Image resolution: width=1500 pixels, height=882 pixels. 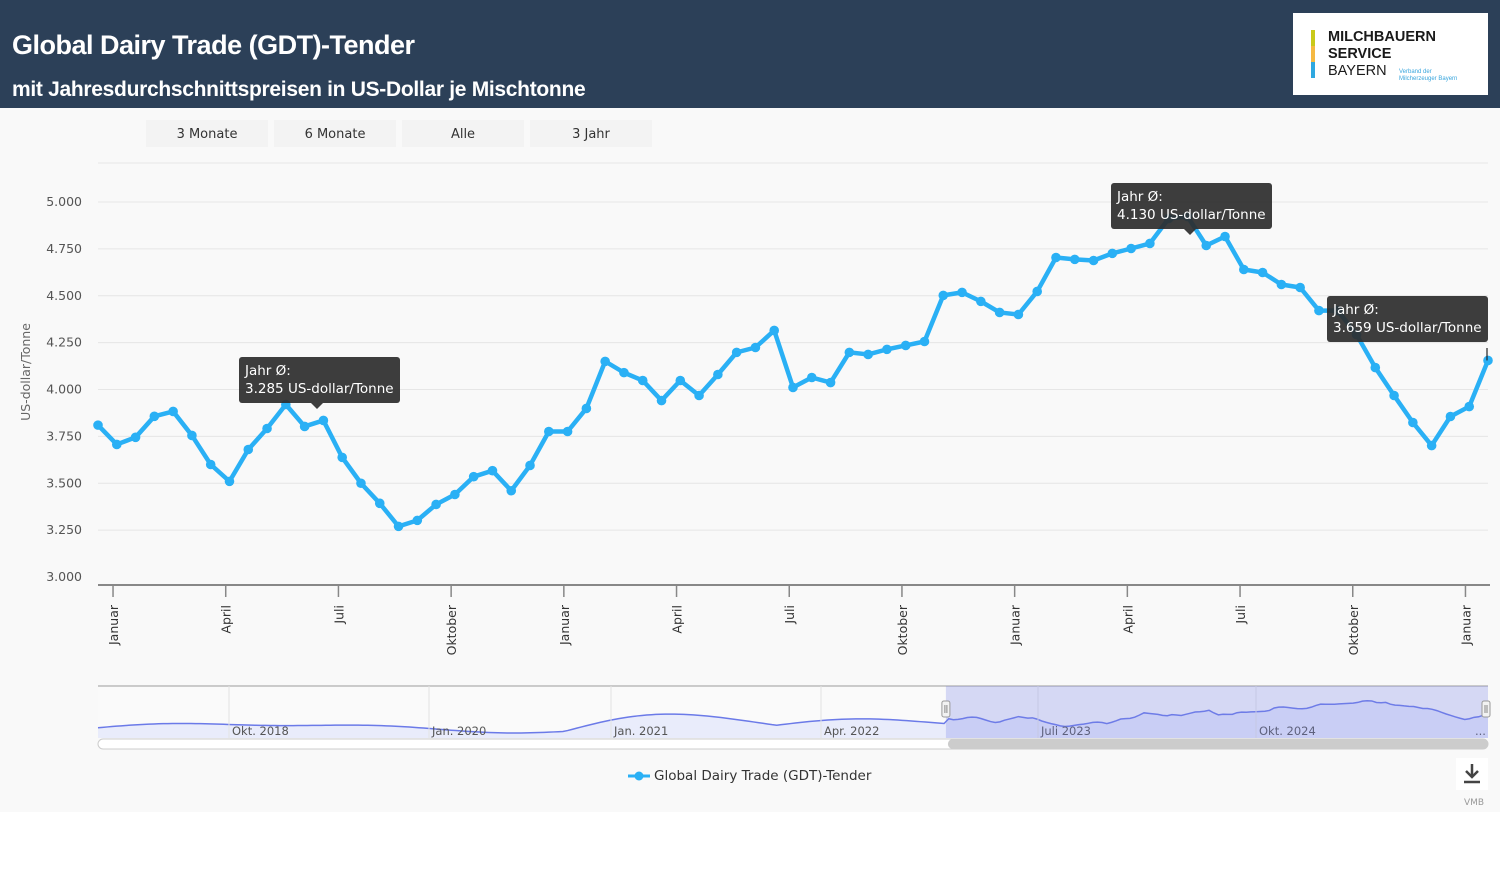 I want to click on tooltip-1-value: 3.285 US-dollar/Tonne, so click(x=319, y=389).